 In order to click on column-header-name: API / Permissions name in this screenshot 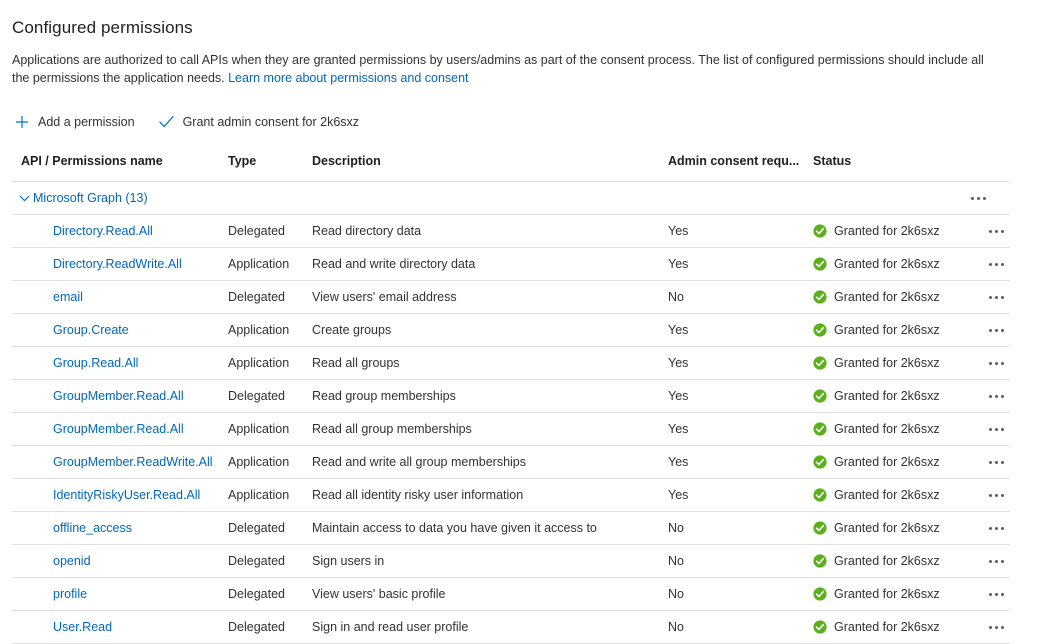, I will do `click(92, 161)`.